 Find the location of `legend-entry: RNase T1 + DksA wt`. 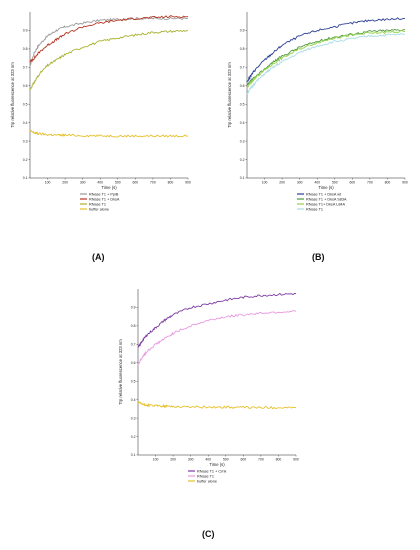

legend-entry: RNase T1 + DksA wt is located at coordinates (324, 194).